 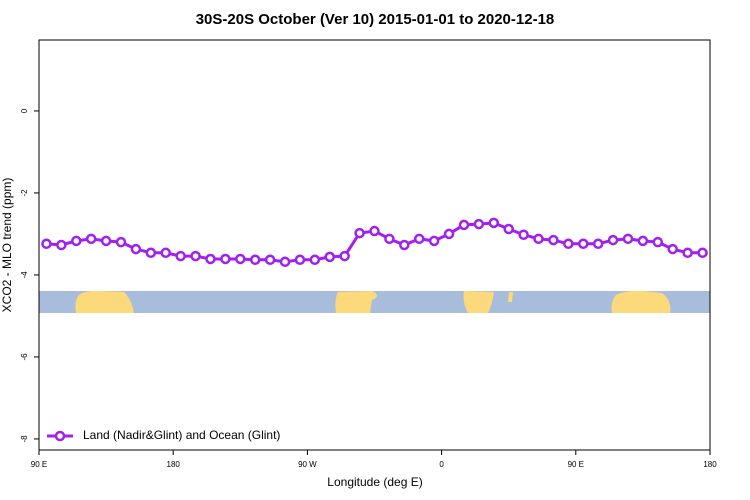 I want to click on legend-label: Land (Nadir&Glint) and Ocean (Glint), so click(x=181, y=435).